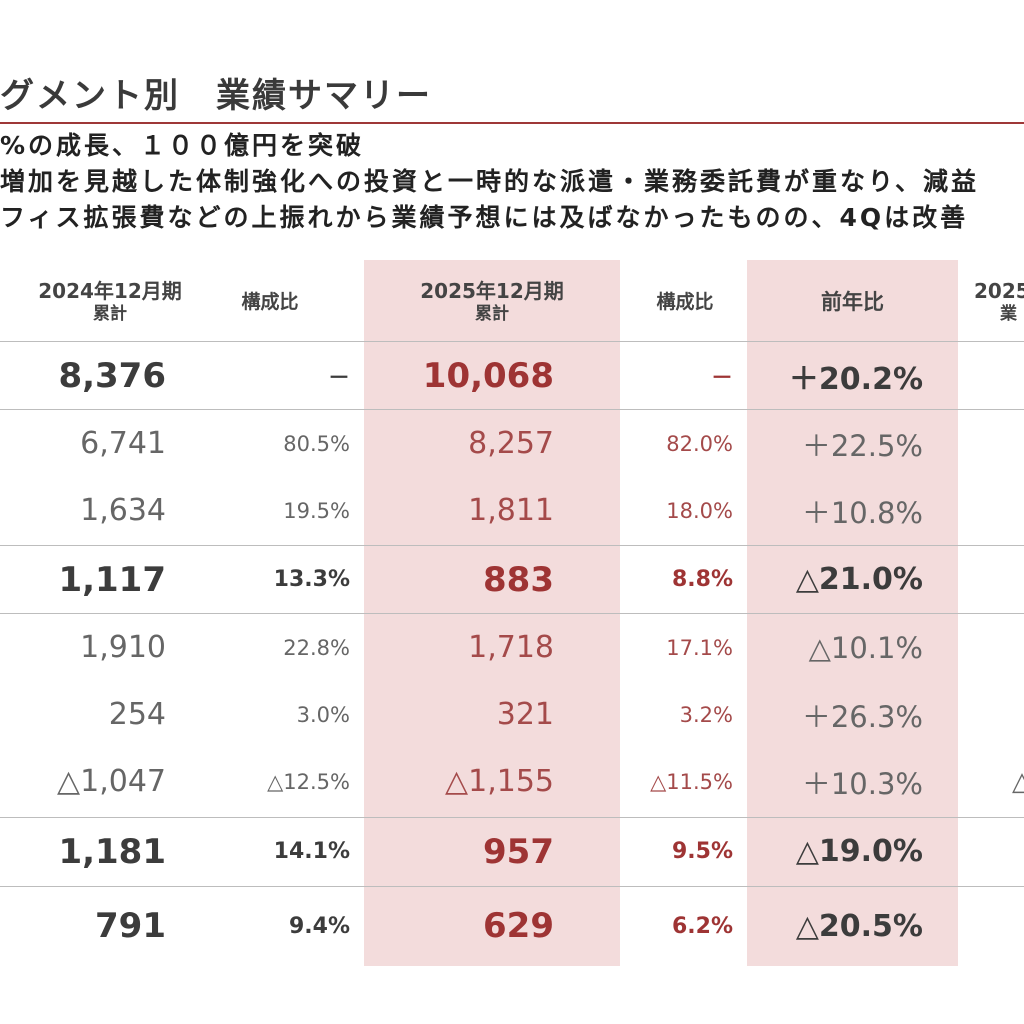 This screenshot has width=1024, height=1024. Describe the element at coordinates (484, 217) in the screenshot. I see `summary-line-3: フィス拡張費などの上振れから業績予想には及ばなかったものの、4Qは改善` at that location.